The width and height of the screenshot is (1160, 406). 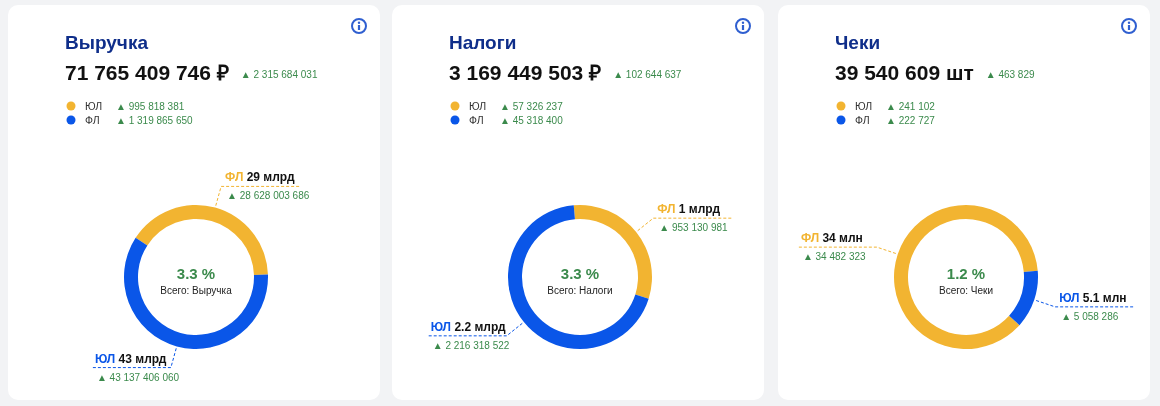 What do you see at coordinates (580, 290) in the screenshot?
I see `text: Всего: Налоги` at bounding box center [580, 290].